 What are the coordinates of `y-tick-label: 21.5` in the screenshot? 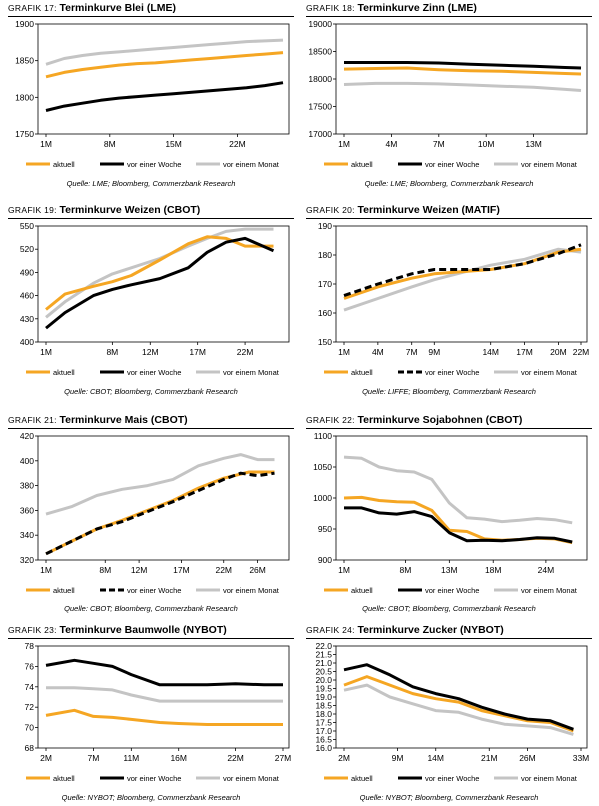 It's located at (323, 655).